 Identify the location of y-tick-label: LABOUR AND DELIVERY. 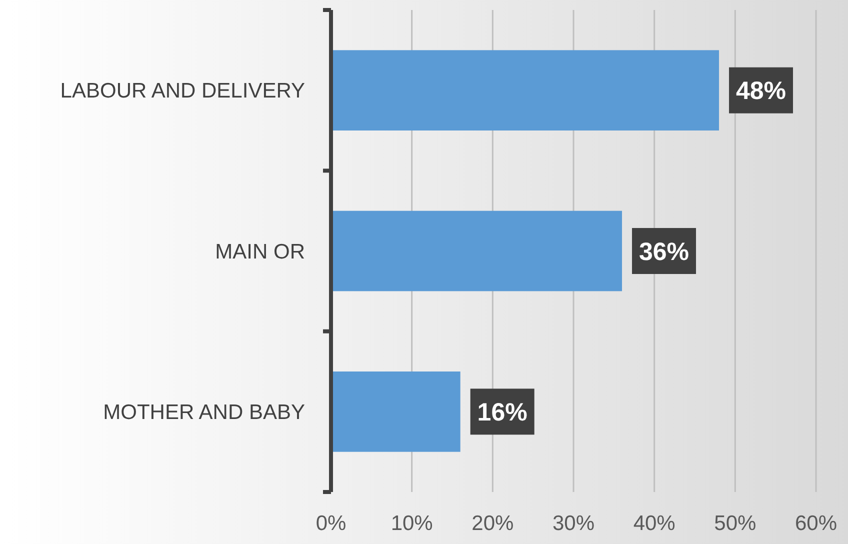
(182, 91).